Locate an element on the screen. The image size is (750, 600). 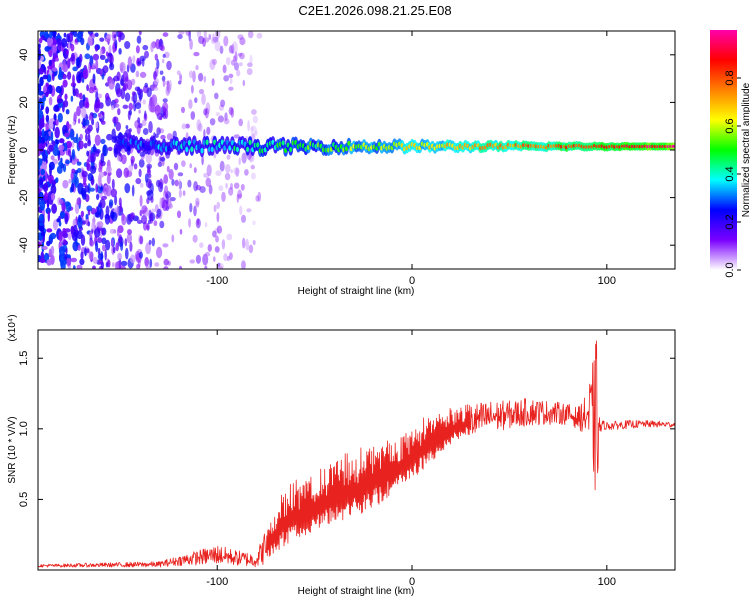
spectrogram-x-tick-label: 100 is located at coordinates (607, 281).